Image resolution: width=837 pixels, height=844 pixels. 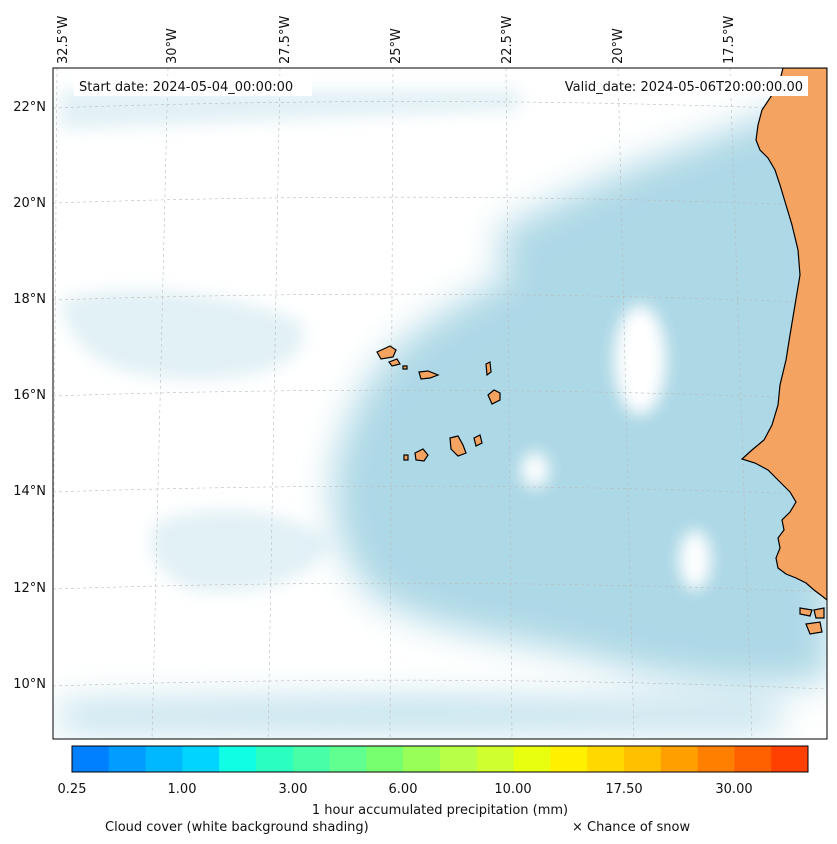 I want to click on valid-date-box, so click(x=674, y=86).